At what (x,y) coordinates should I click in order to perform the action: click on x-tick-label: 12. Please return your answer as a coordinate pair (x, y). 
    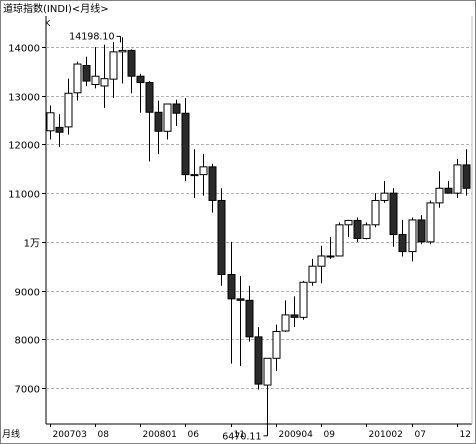
    Looking at the image, I should click on (465, 435).